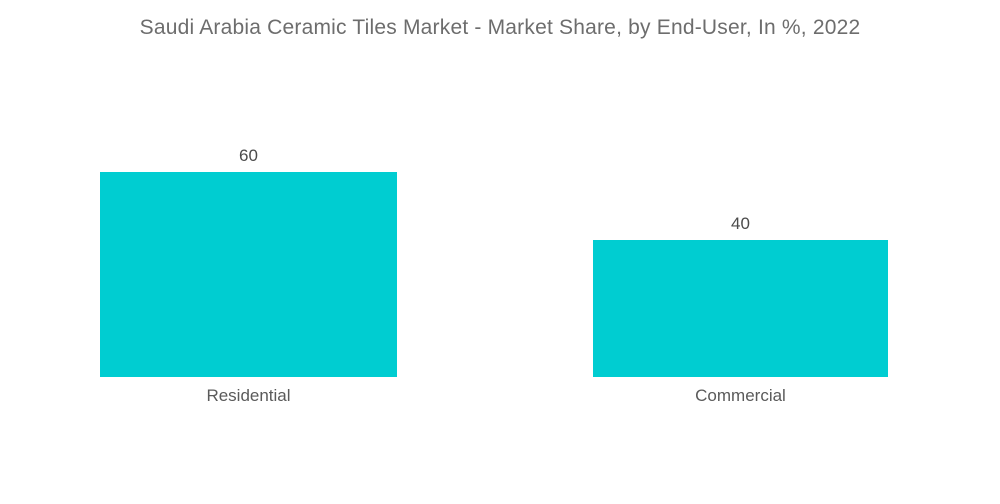 This screenshot has width=1000, height=504. I want to click on bar-commercial, so click(740, 308).